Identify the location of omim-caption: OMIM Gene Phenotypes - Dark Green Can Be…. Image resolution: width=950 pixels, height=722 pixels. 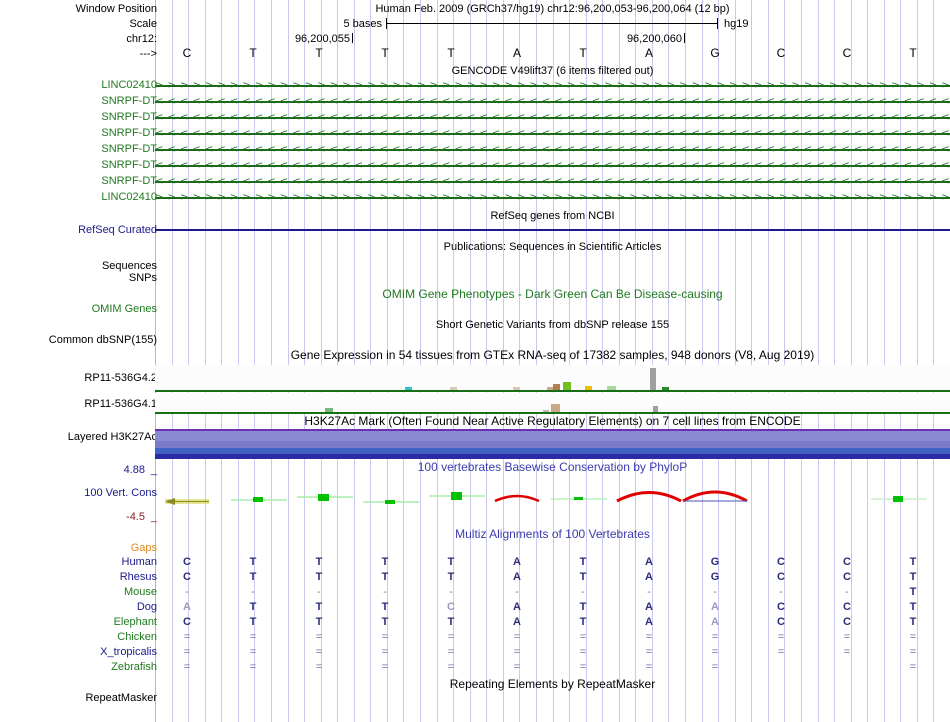
(552, 294).